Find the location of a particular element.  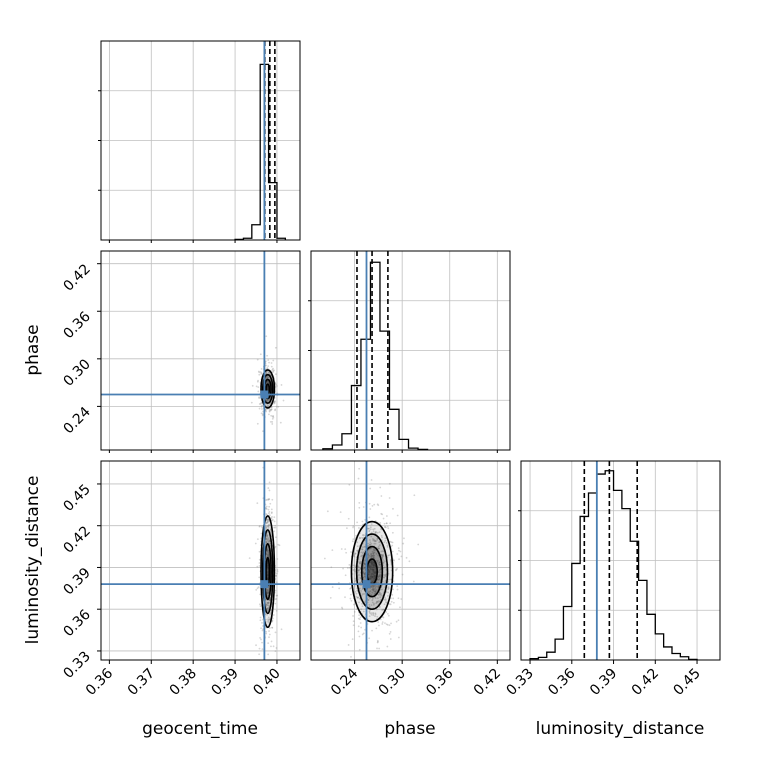

y-tick-label-phase: 0.24 is located at coordinates (76, 420).